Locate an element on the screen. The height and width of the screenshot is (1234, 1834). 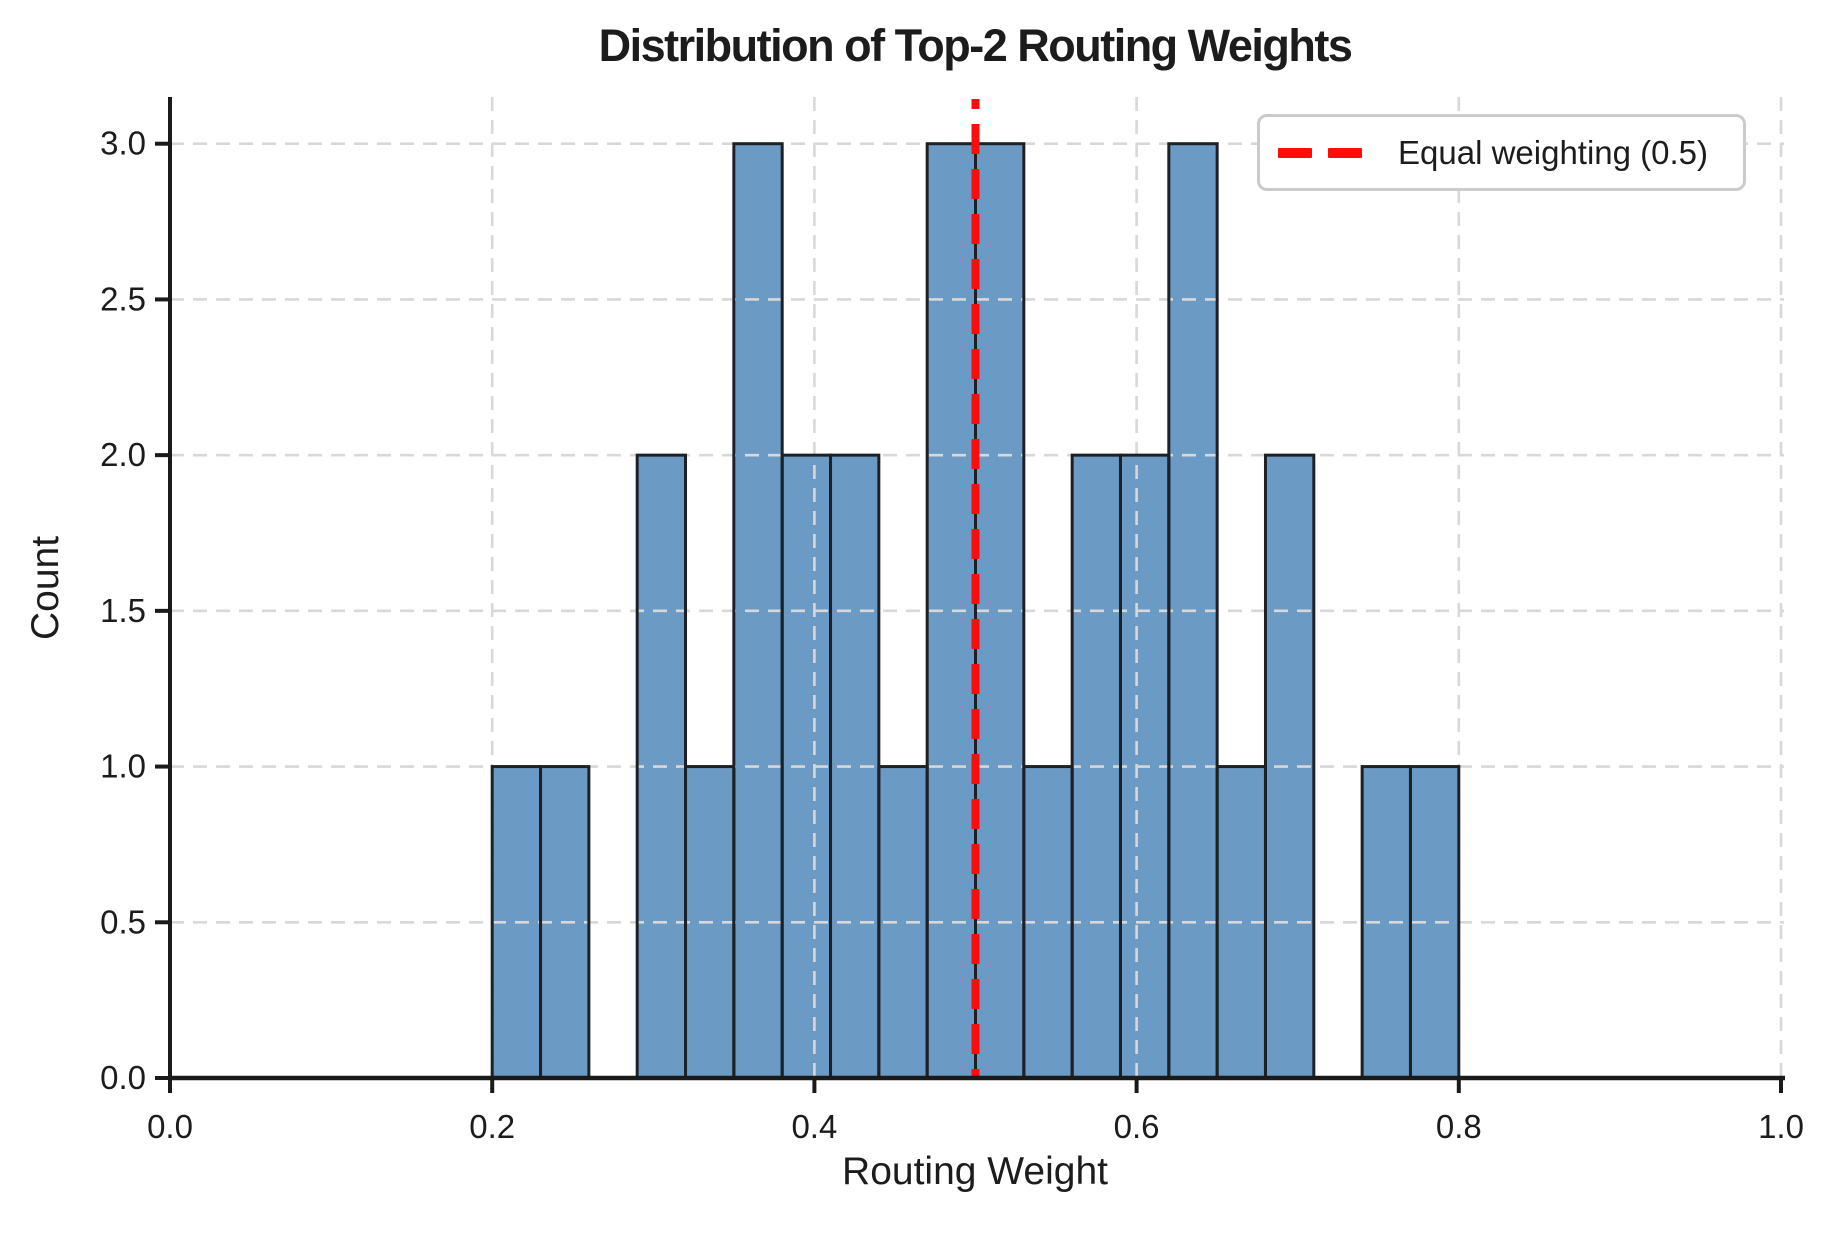
x-tick-label: 0.0 is located at coordinates (170, 1126).